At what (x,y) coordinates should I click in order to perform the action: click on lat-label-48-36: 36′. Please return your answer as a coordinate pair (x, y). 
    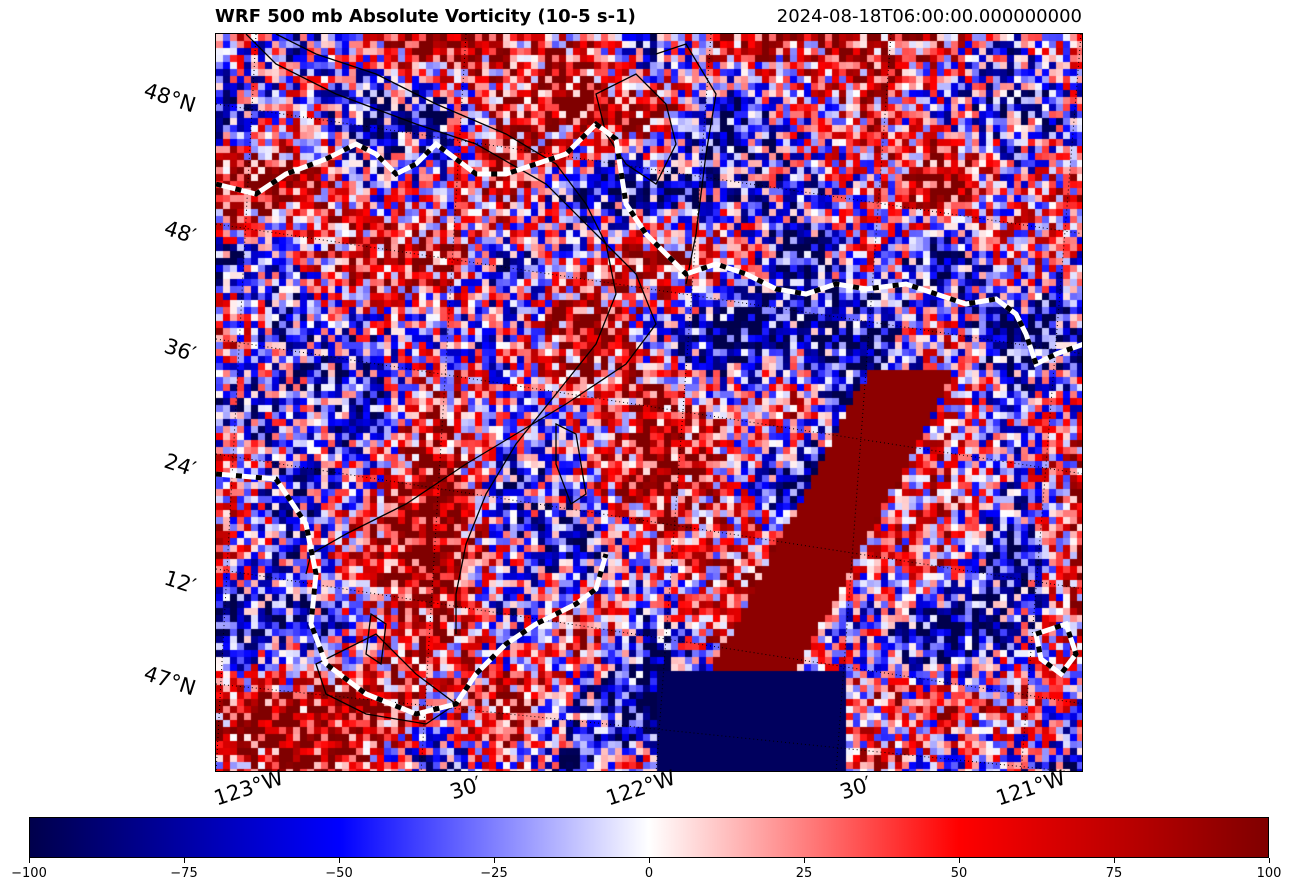
    Looking at the image, I should click on (180, 350).